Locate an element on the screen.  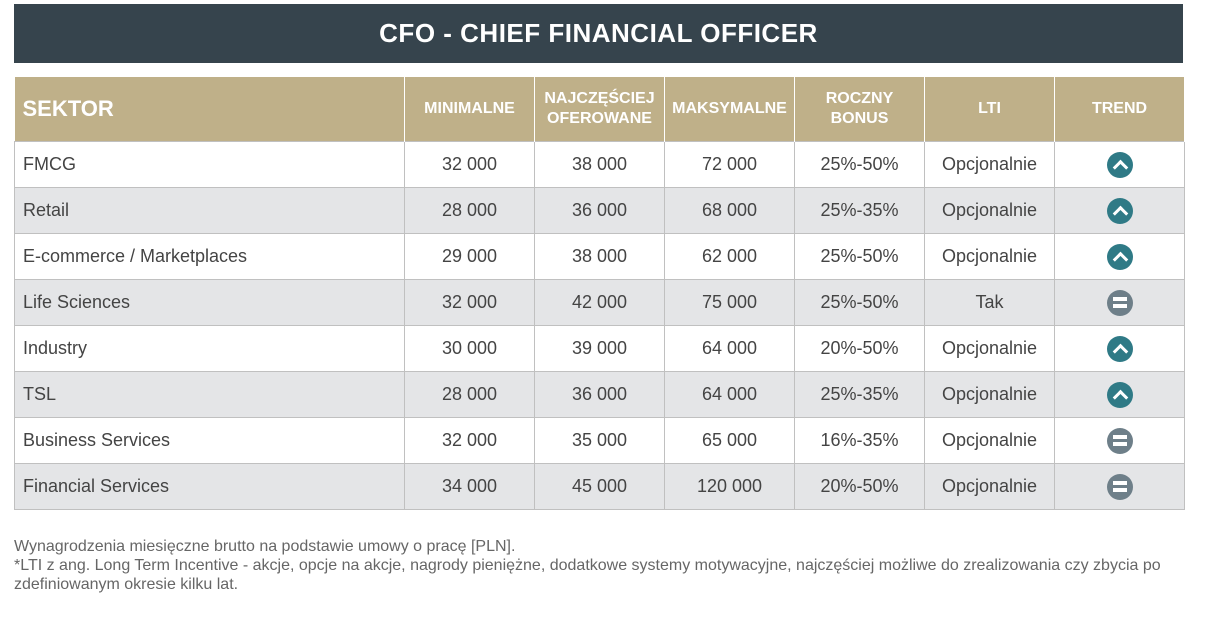
header-naj: NAJCZĘŚCIEJ OFEROWANE is located at coordinates (599, 109).